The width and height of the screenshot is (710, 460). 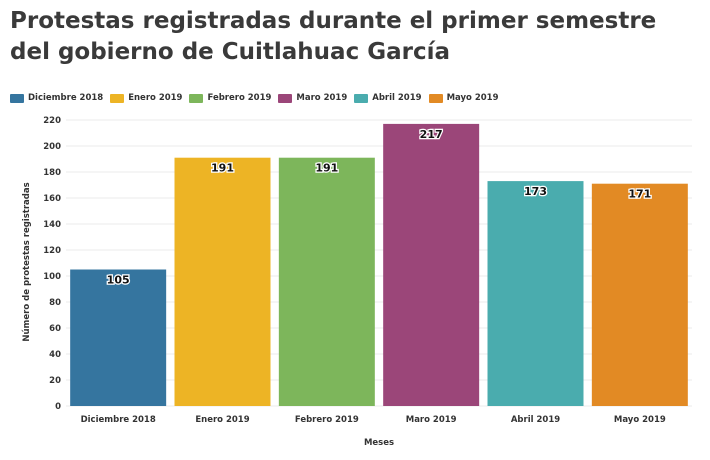 What do you see at coordinates (52, 199) in the screenshot?
I see `y-tick-label: 160` at bounding box center [52, 199].